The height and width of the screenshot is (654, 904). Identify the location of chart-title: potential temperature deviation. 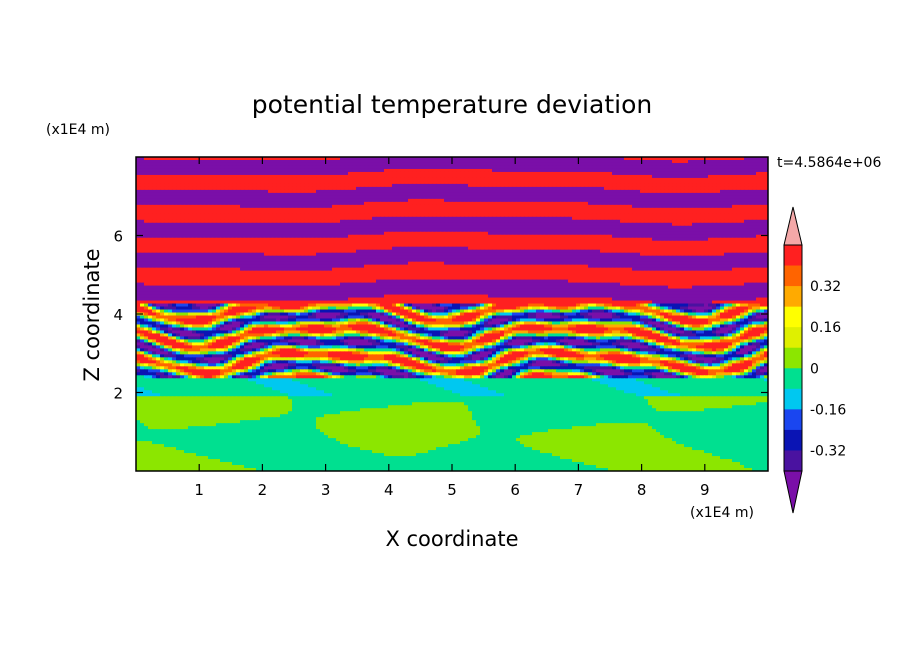
(452, 104).